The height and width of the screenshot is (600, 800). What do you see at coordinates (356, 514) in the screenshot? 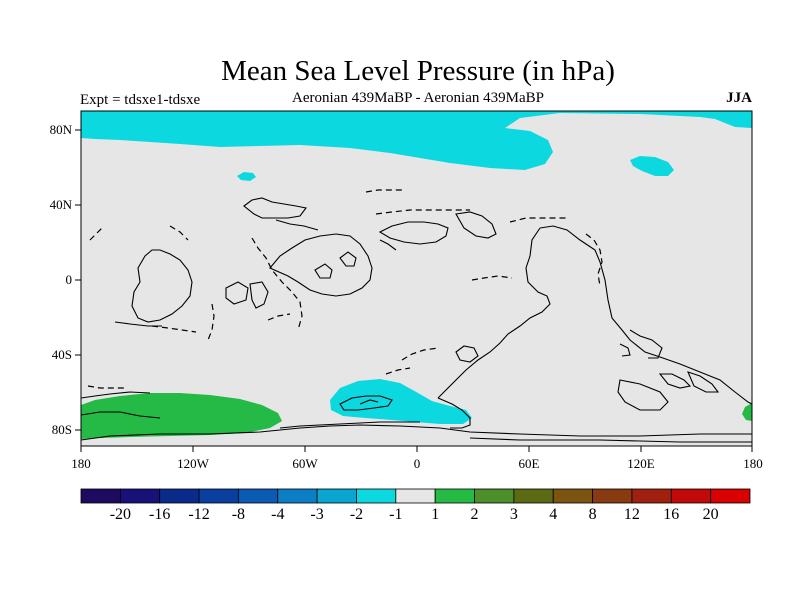
I see `colorbar-label: -2` at bounding box center [356, 514].